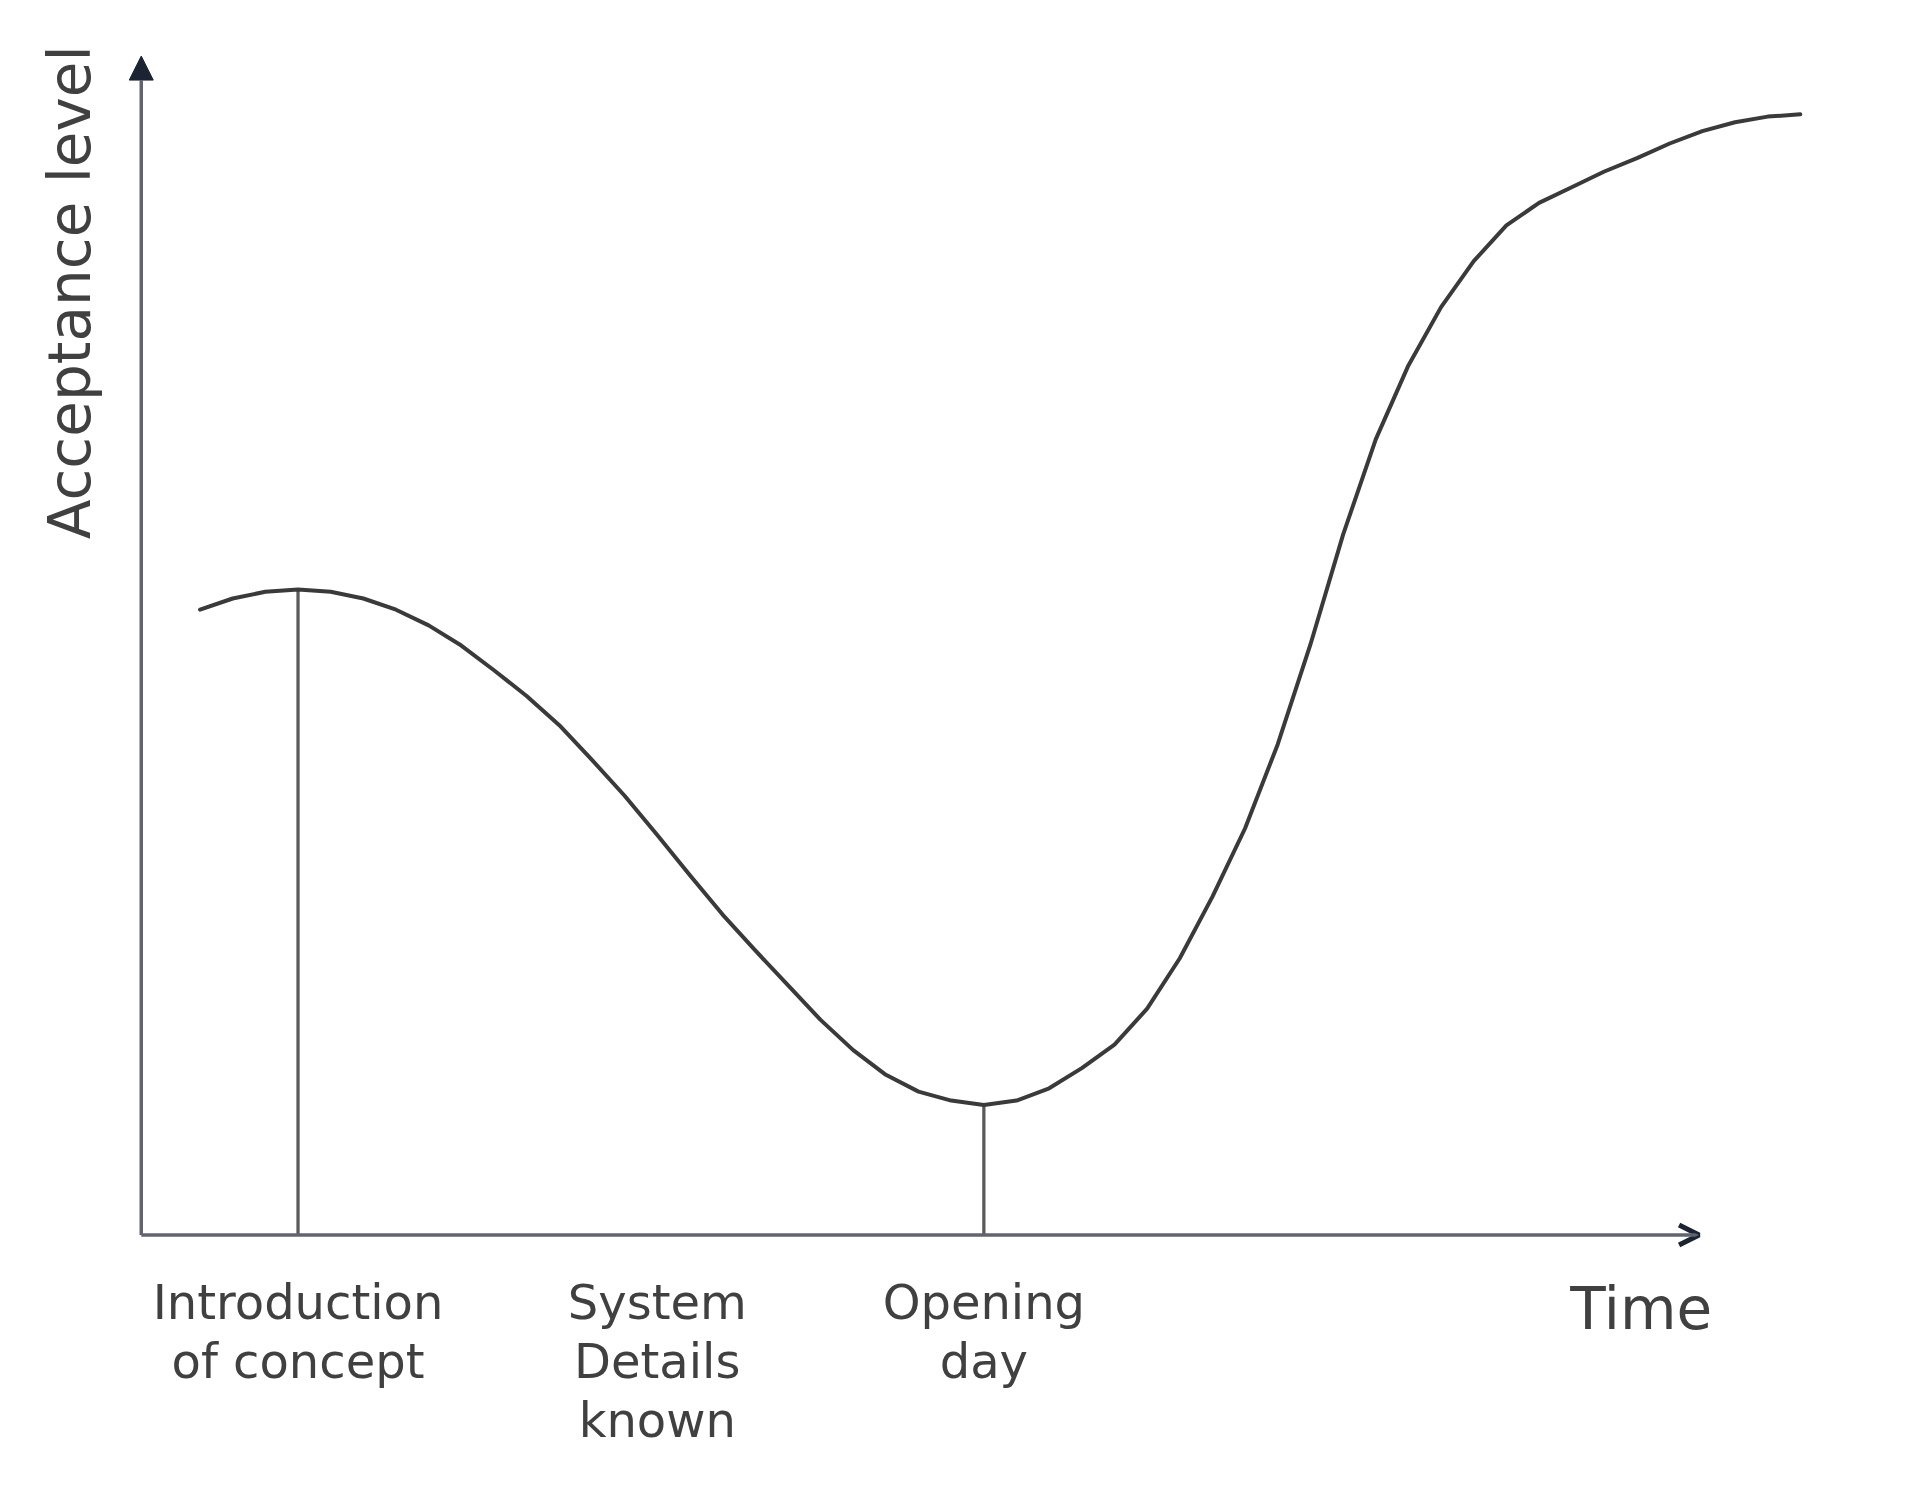 The width and height of the screenshot is (1920, 1493). I want to click on x-axis-title: Time, so click(1641, 1309).